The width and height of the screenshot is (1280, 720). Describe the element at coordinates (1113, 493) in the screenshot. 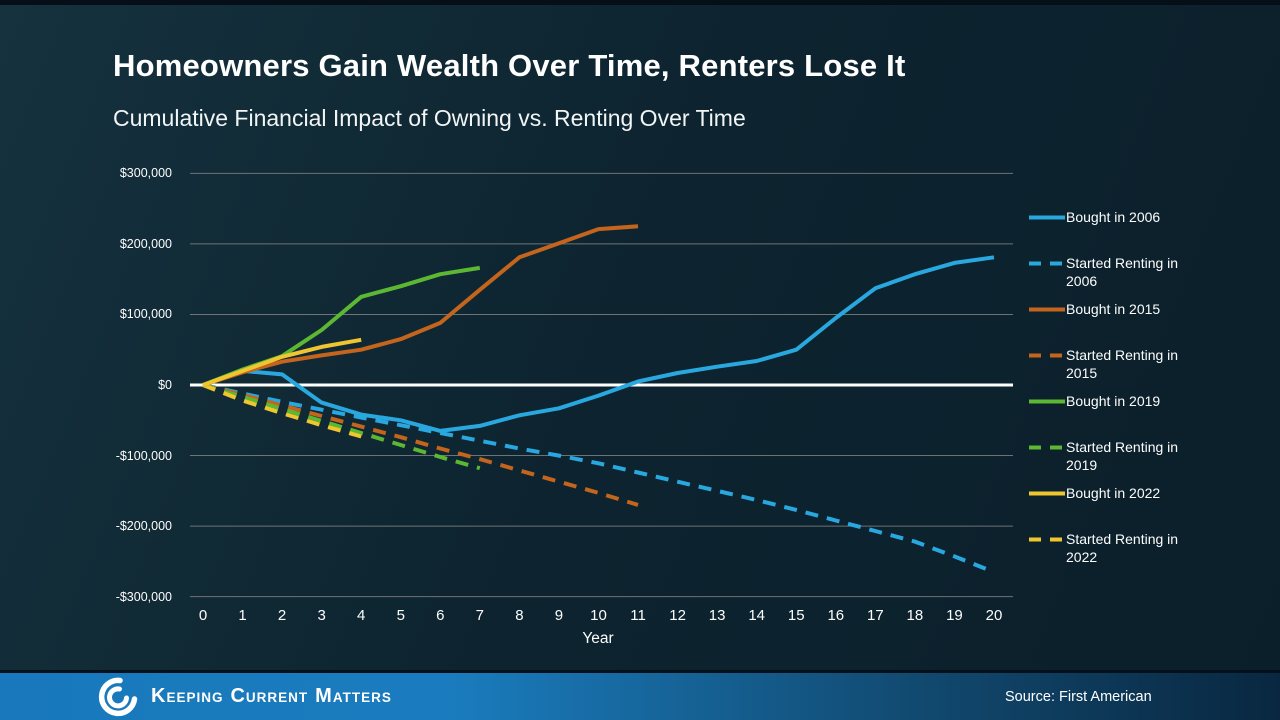

I see `legend-label: Bought in 2022` at that location.